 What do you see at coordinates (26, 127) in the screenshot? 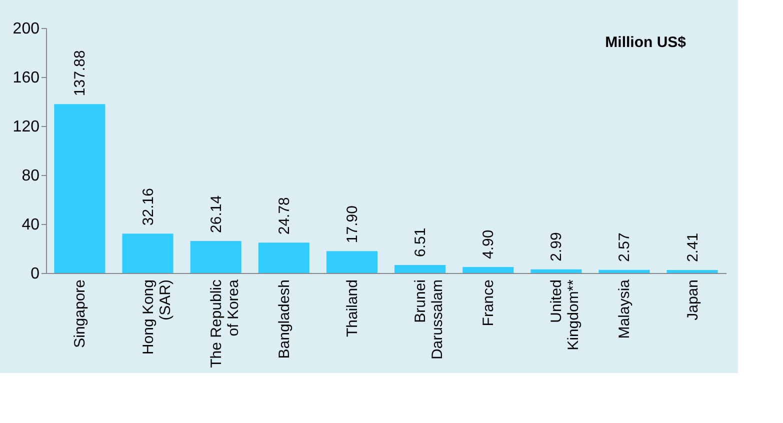
I see `y-tick-label: 120` at bounding box center [26, 127].